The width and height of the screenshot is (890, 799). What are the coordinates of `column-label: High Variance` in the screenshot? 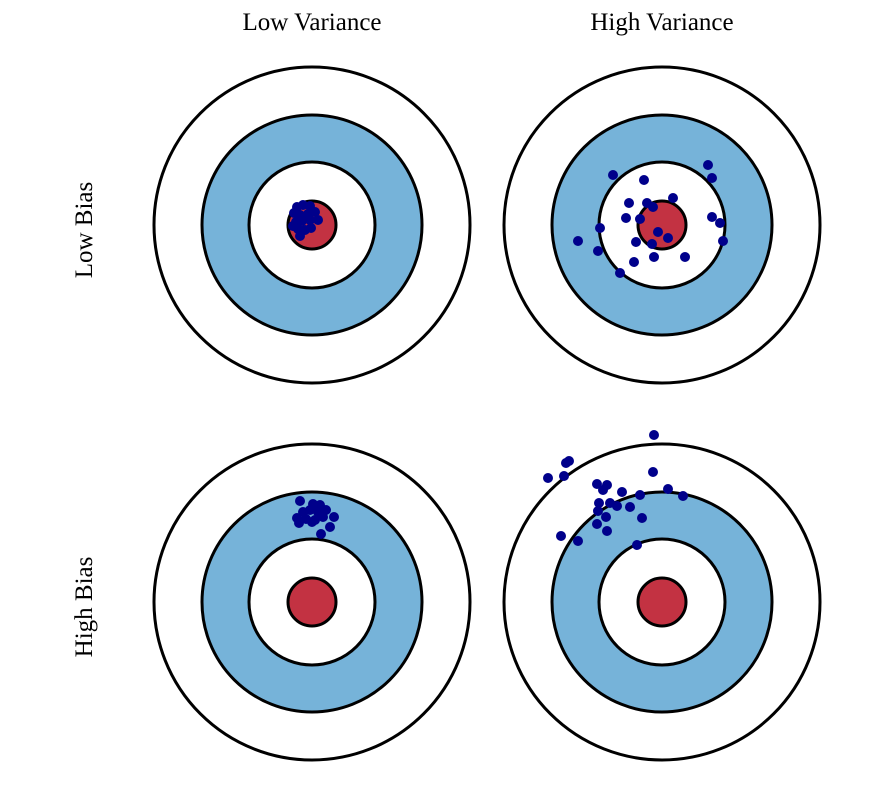 It's located at (661, 22).